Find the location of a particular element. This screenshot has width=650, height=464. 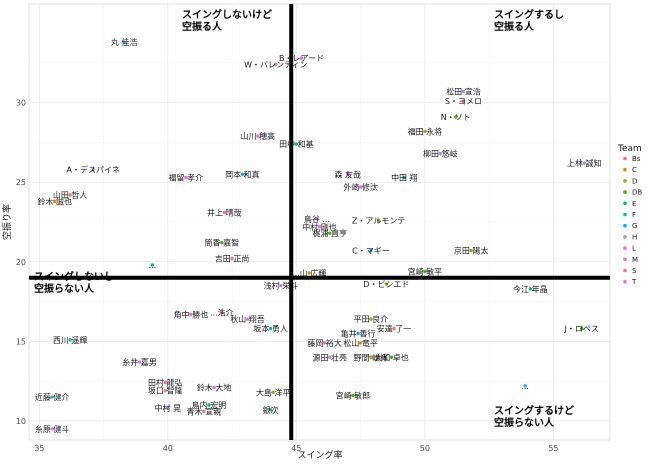

data-point: 松山 竜平 is located at coordinates (360, 343).